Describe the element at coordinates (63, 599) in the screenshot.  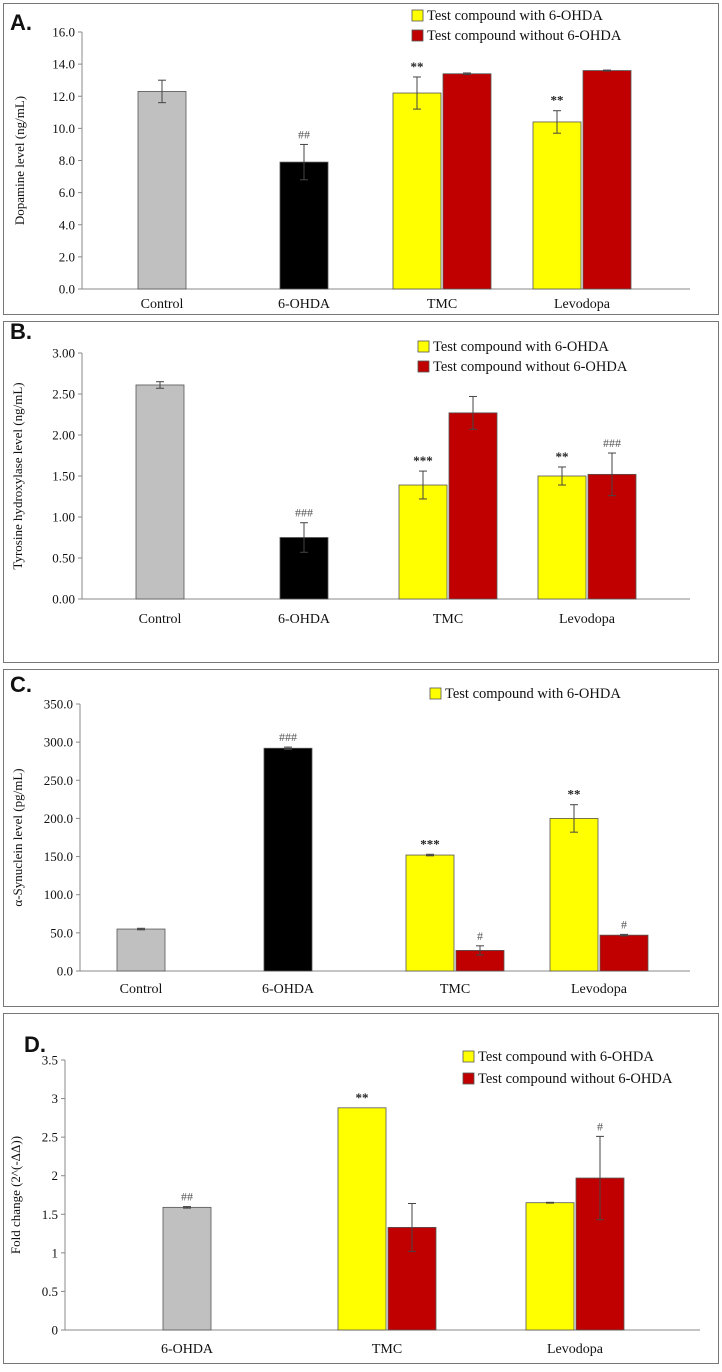
I see `y-tick-label: 0.00` at that location.